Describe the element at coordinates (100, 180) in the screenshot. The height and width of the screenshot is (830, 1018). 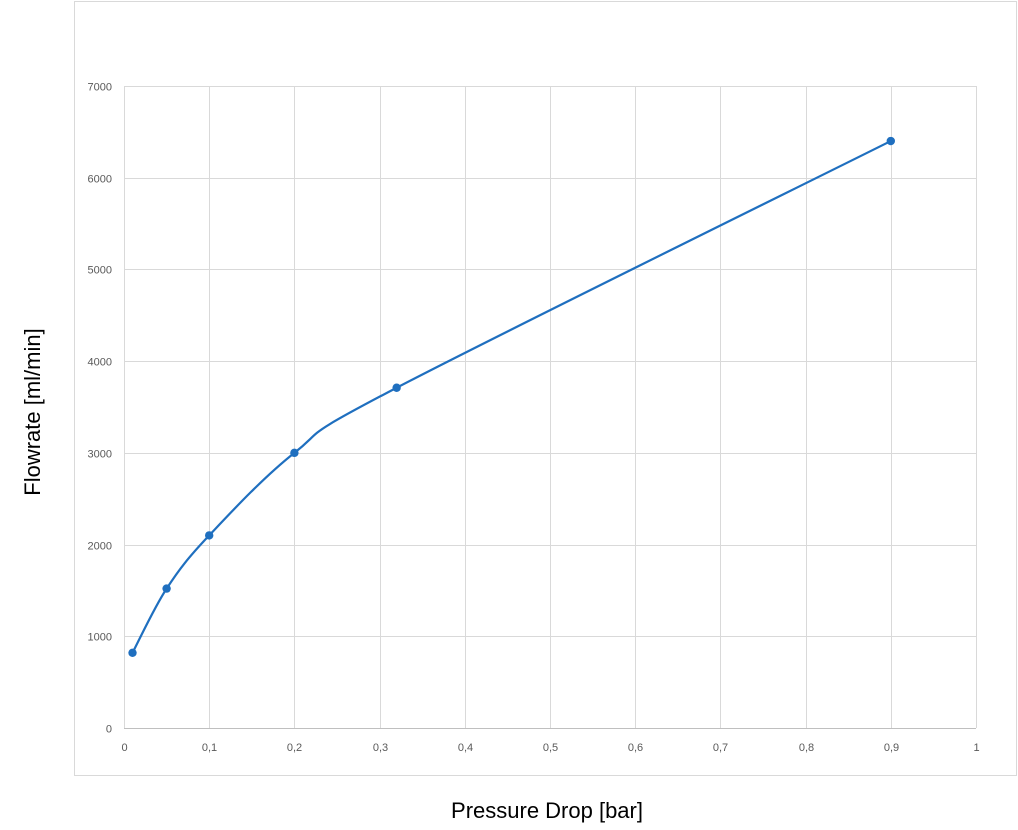
I see `y-tick-label: 6000` at that location.